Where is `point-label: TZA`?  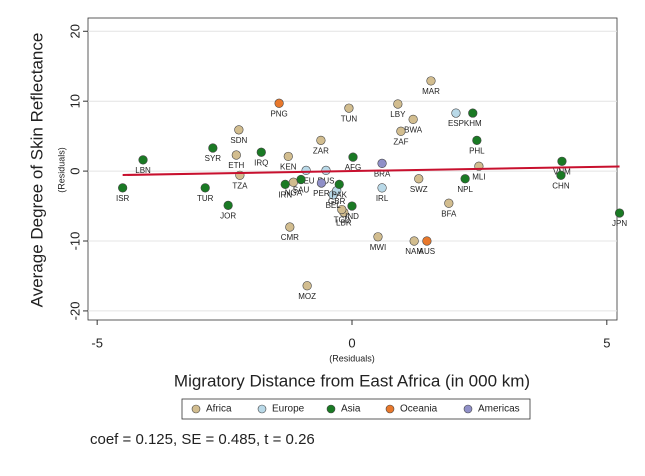
point-label: TZA is located at coordinates (240, 185).